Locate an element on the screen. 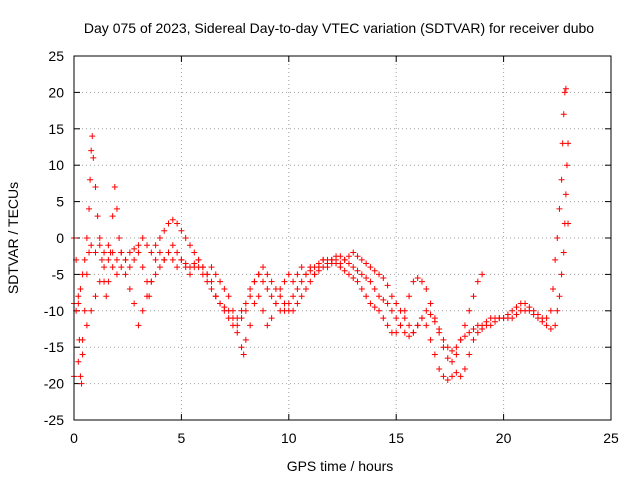 The image size is (640, 480). y-tick-label: -15 is located at coordinates (54, 347).